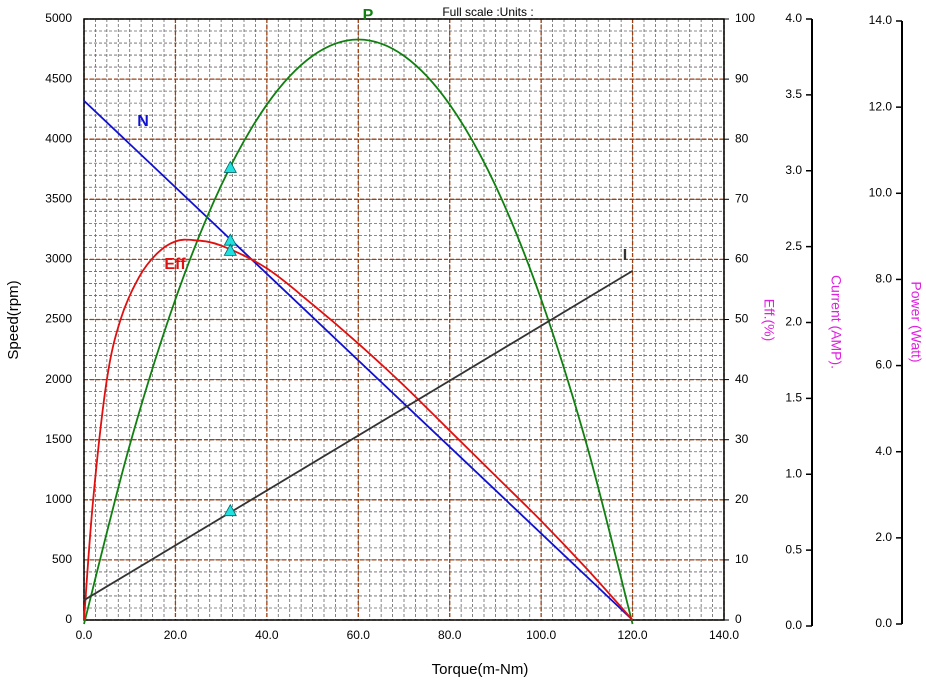 This screenshot has height=690, width=926. I want to click on power-tick-label: 4.0, so click(883, 451).